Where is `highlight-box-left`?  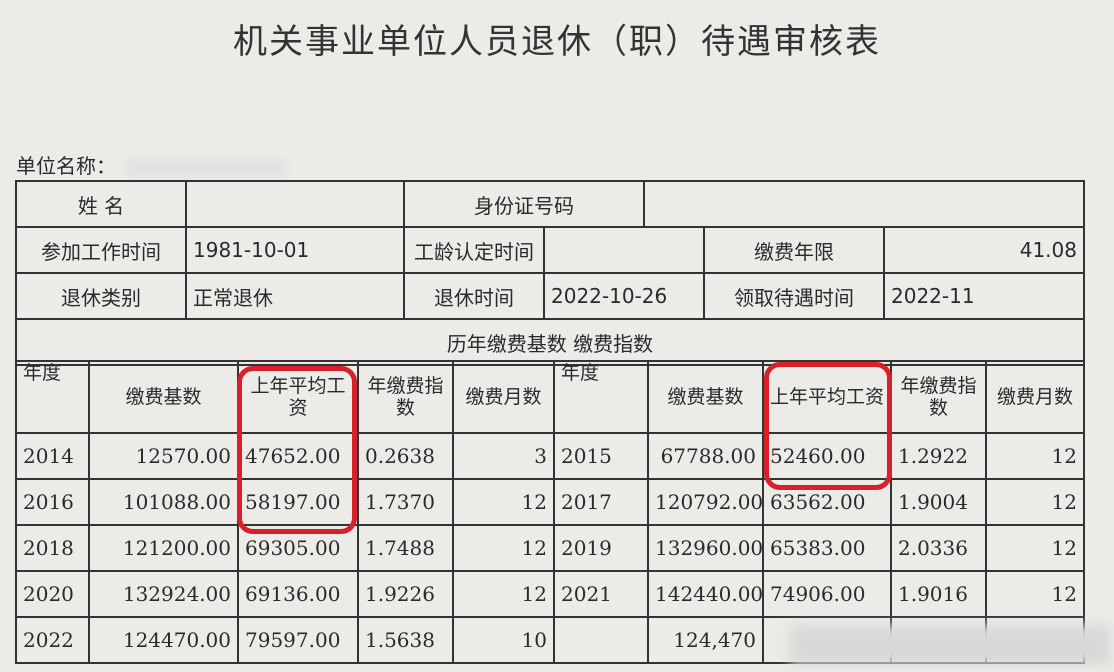 highlight-box-left is located at coordinates (297, 450).